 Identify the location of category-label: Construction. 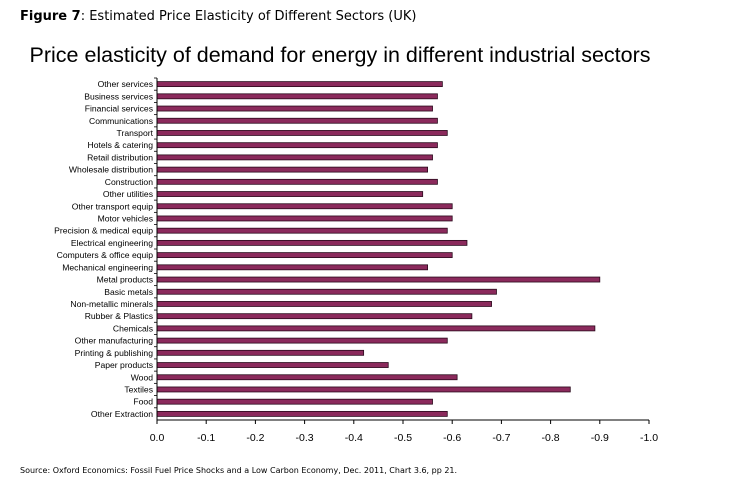
(129, 182).